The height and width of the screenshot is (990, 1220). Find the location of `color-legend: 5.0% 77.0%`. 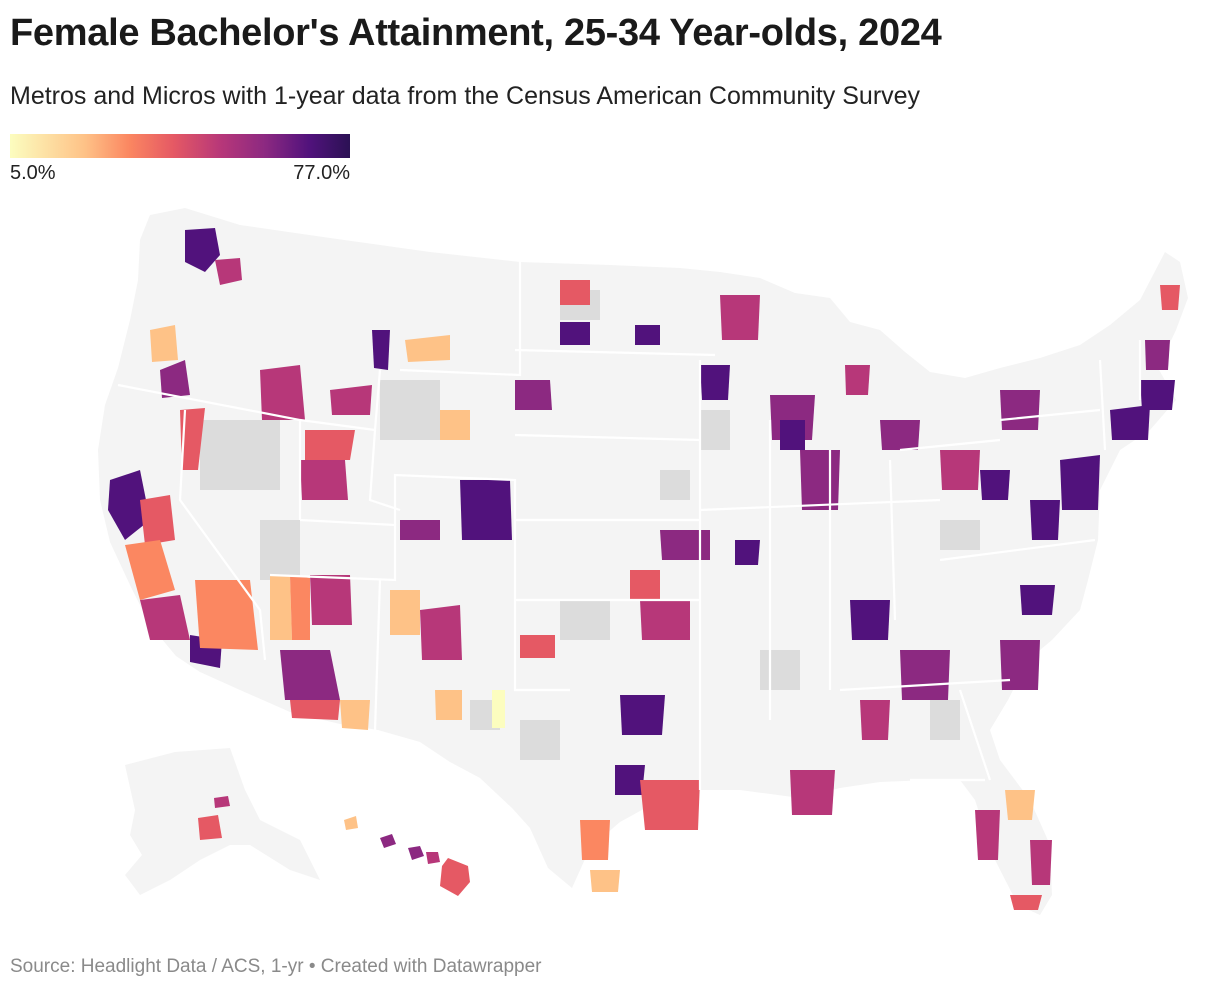

color-legend: 5.0% 77.0% is located at coordinates (180, 159).